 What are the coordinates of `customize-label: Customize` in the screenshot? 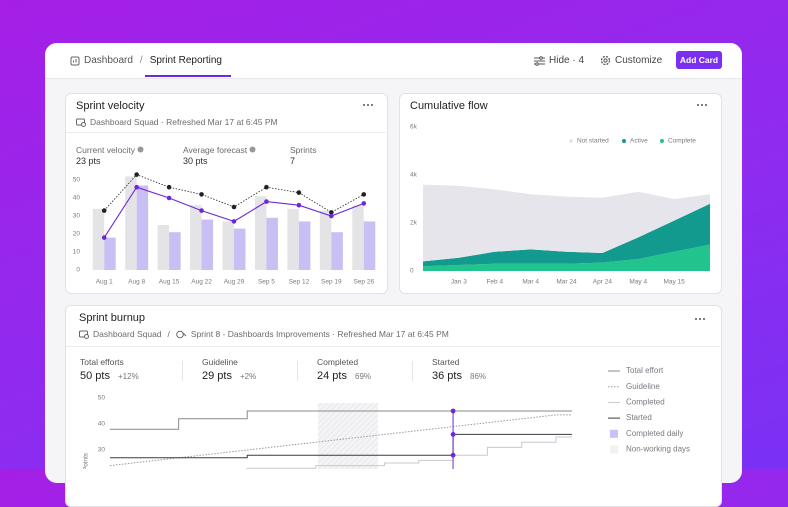 It's located at (639, 60).